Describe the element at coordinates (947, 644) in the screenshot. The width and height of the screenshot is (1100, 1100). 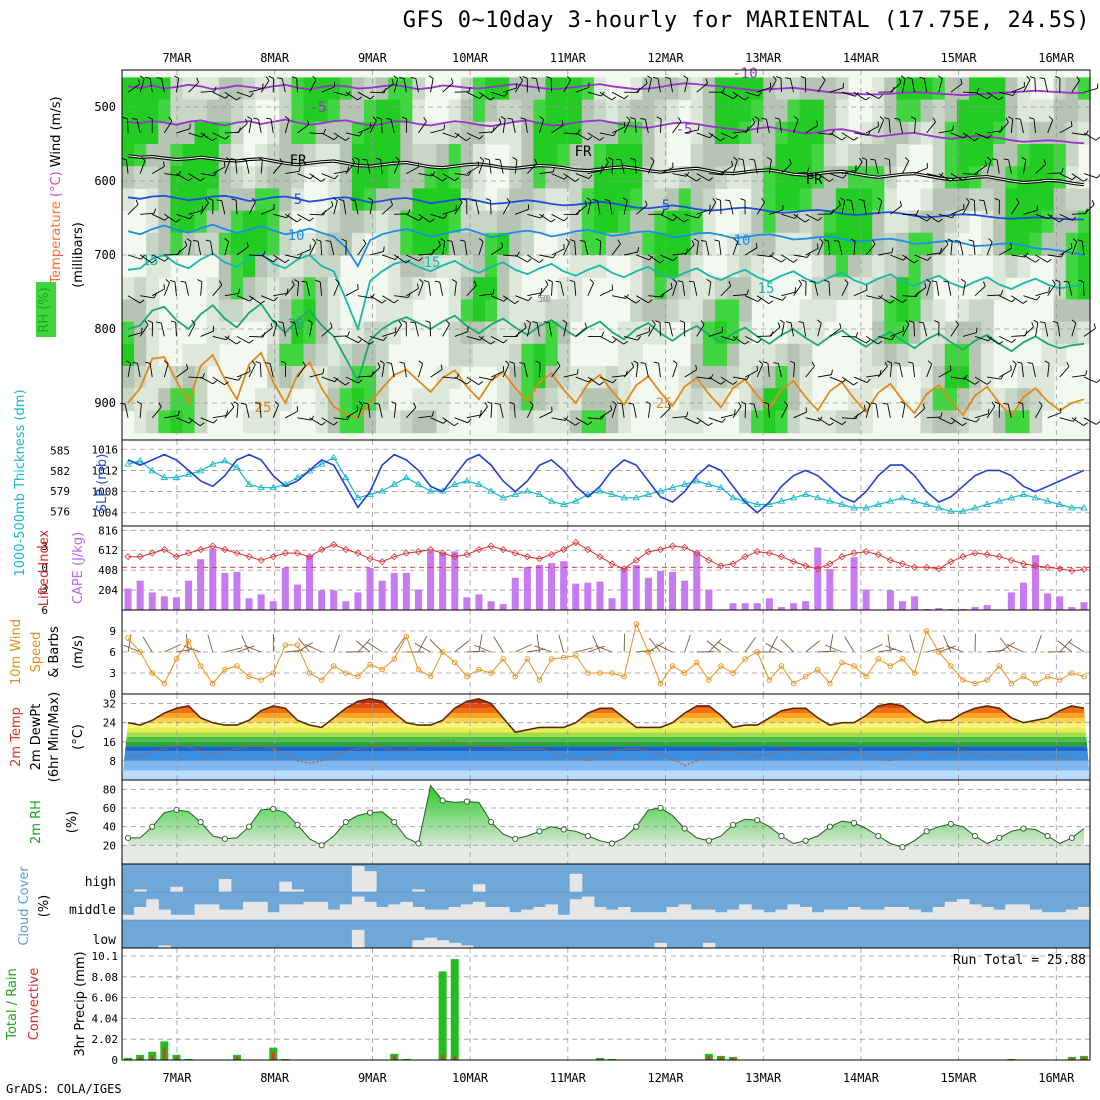
I see `surface-wind-barb` at that location.